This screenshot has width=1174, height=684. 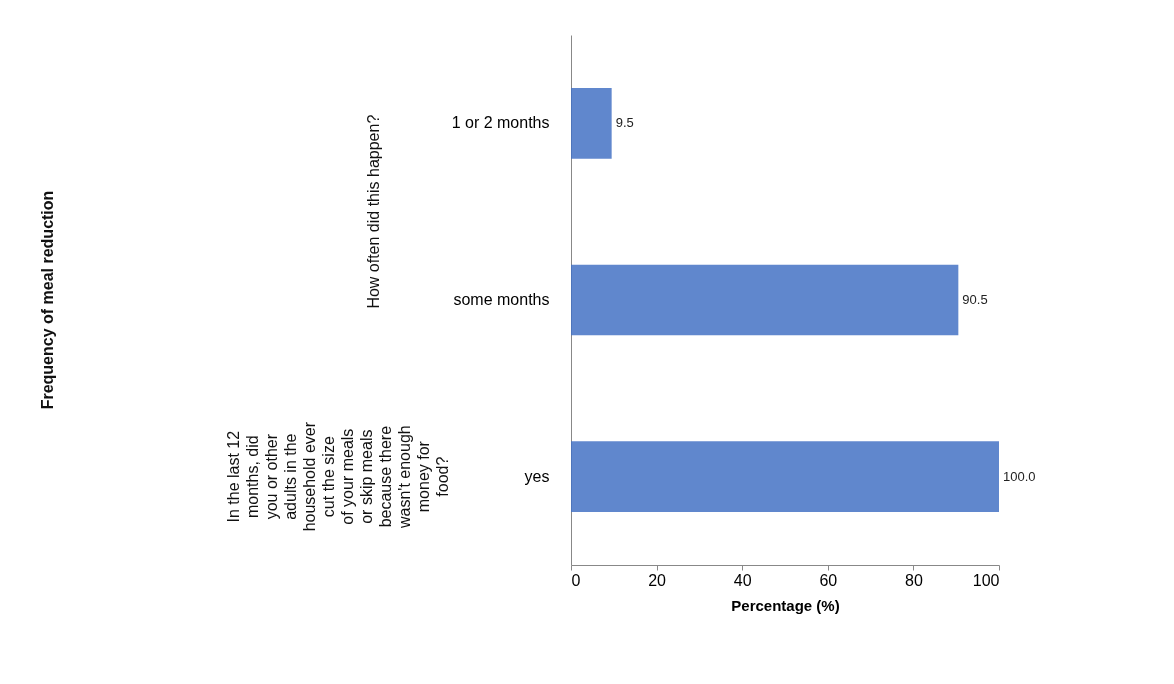 What do you see at coordinates (624, 123) in the screenshot?
I see `data-label: 9.5` at bounding box center [624, 123].